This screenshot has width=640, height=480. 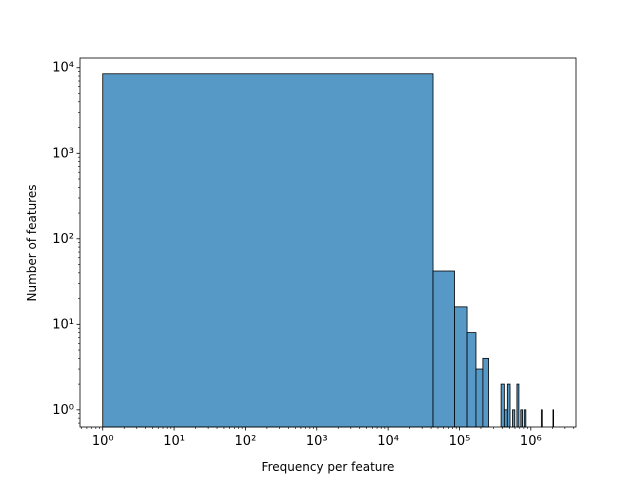 What do you see at coordinates (32, 243) in the screenshot?
I see `y-axis-label: Number of features` at bounding box center [32, 243].